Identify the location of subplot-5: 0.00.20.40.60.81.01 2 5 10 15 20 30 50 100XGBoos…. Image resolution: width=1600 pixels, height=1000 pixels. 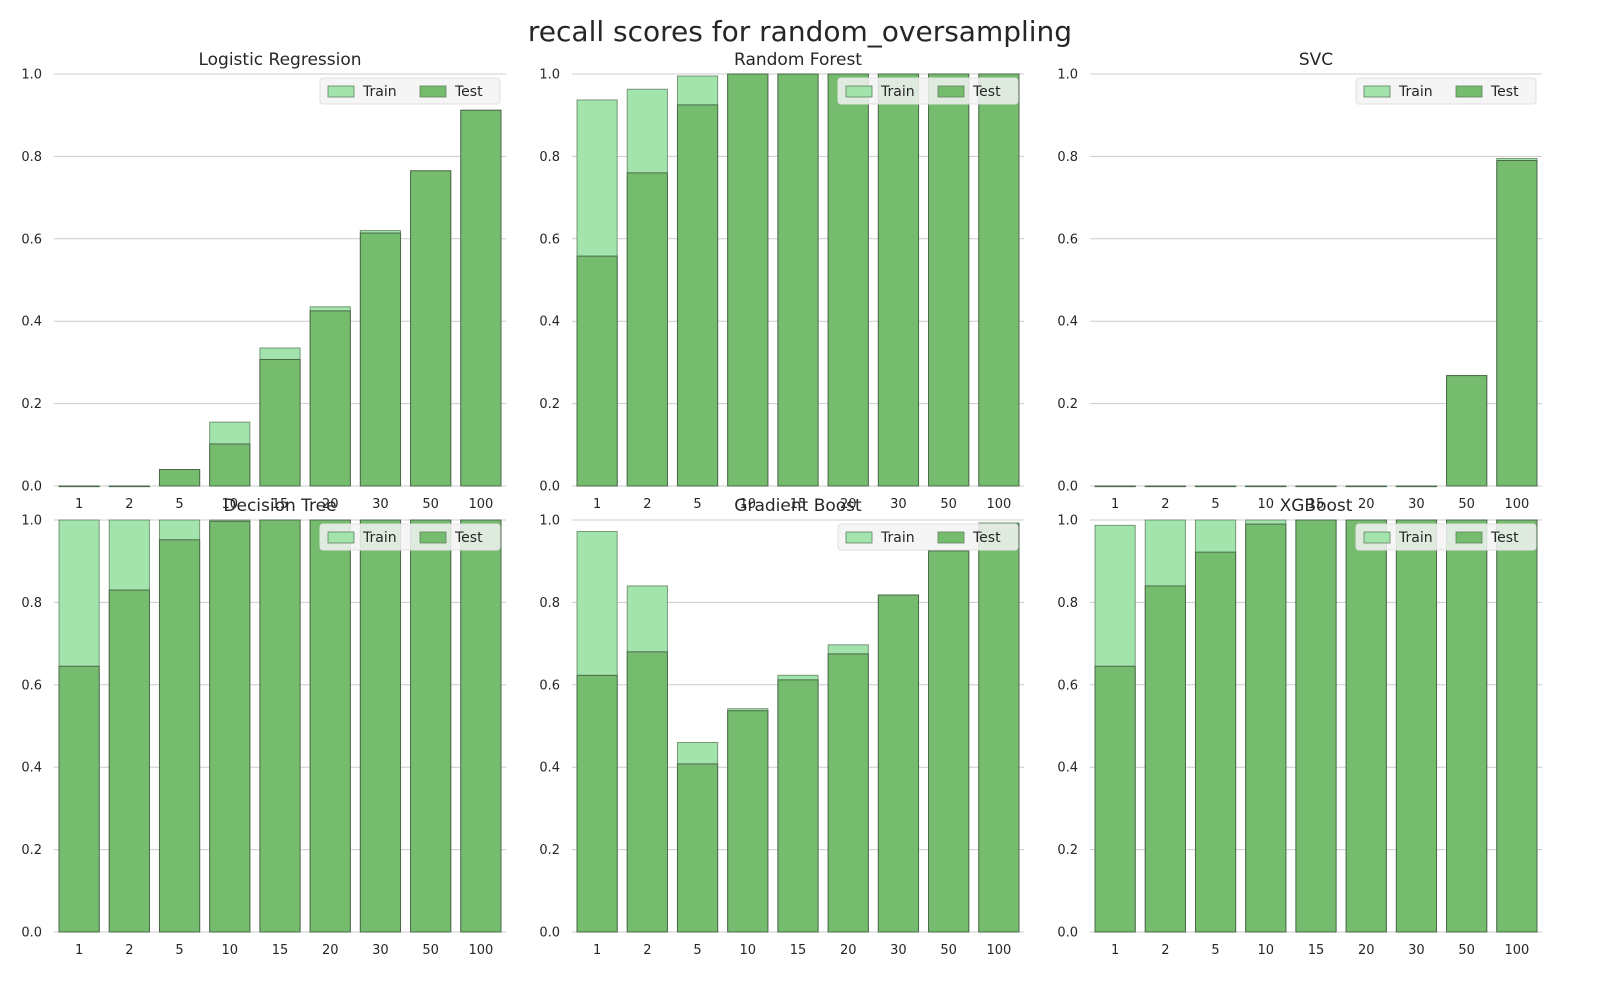
(1299, 727).